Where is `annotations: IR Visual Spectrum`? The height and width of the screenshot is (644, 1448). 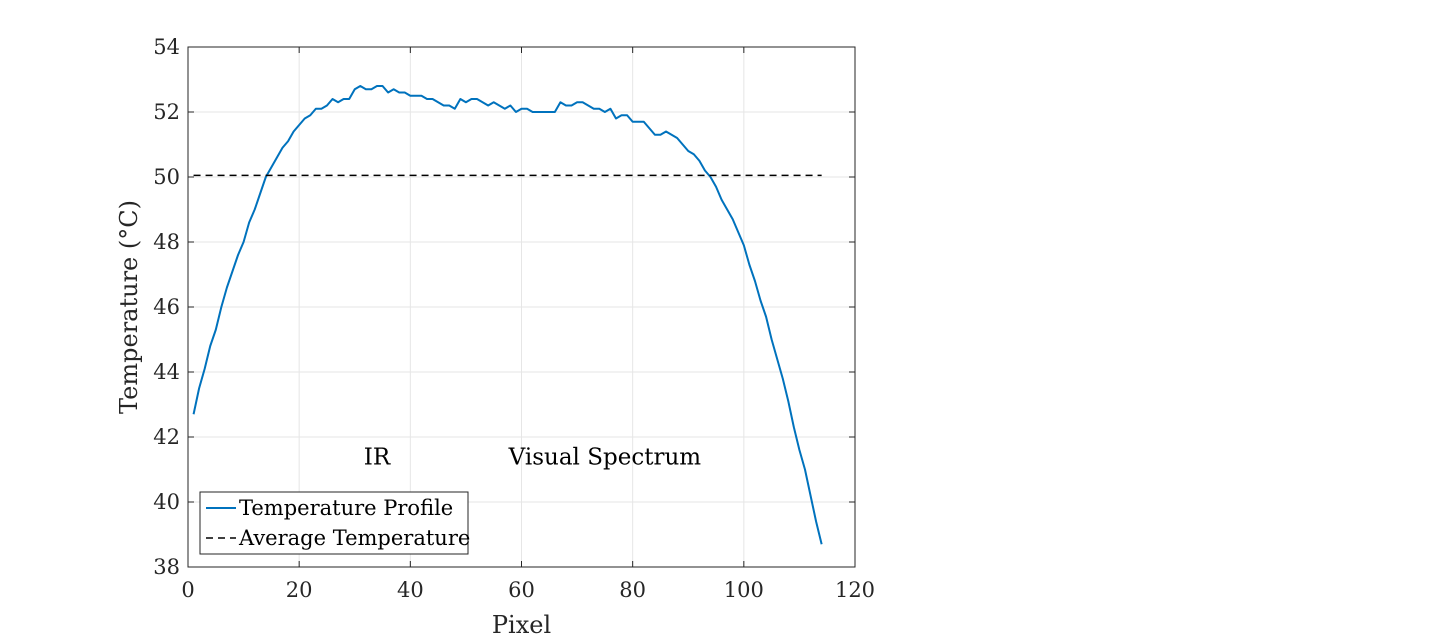
annotations: IR Visual Spectrum is located at coordinates (532, 458).